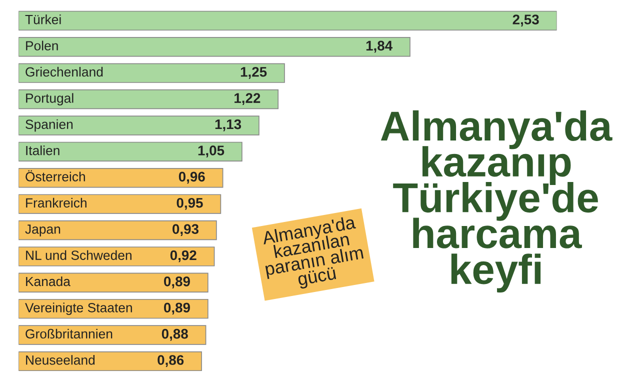 The width and height of the screenshot is (620, 380). Describe the element at coordinates (78, 308) in the screenshot. I see `y-tick-label: Vereinigte Staaten` at that location.